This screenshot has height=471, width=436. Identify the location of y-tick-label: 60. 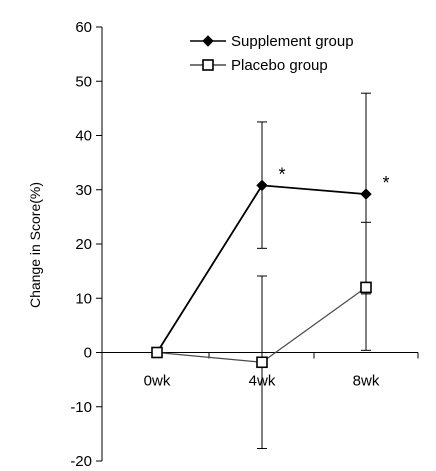
(83, 27).